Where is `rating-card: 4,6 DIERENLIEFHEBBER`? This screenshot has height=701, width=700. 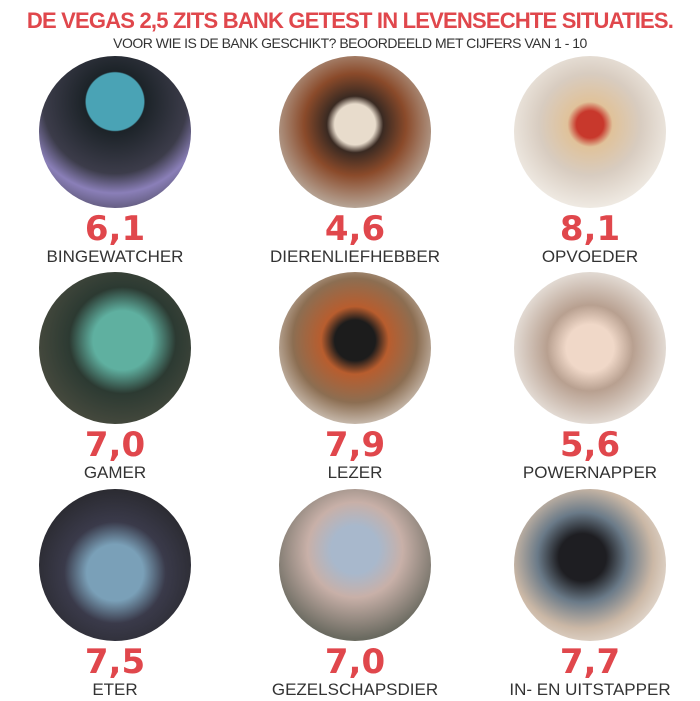 rating-card: 4,6 DIERENLIEFHEBBER is located at coordinates (355, 162).